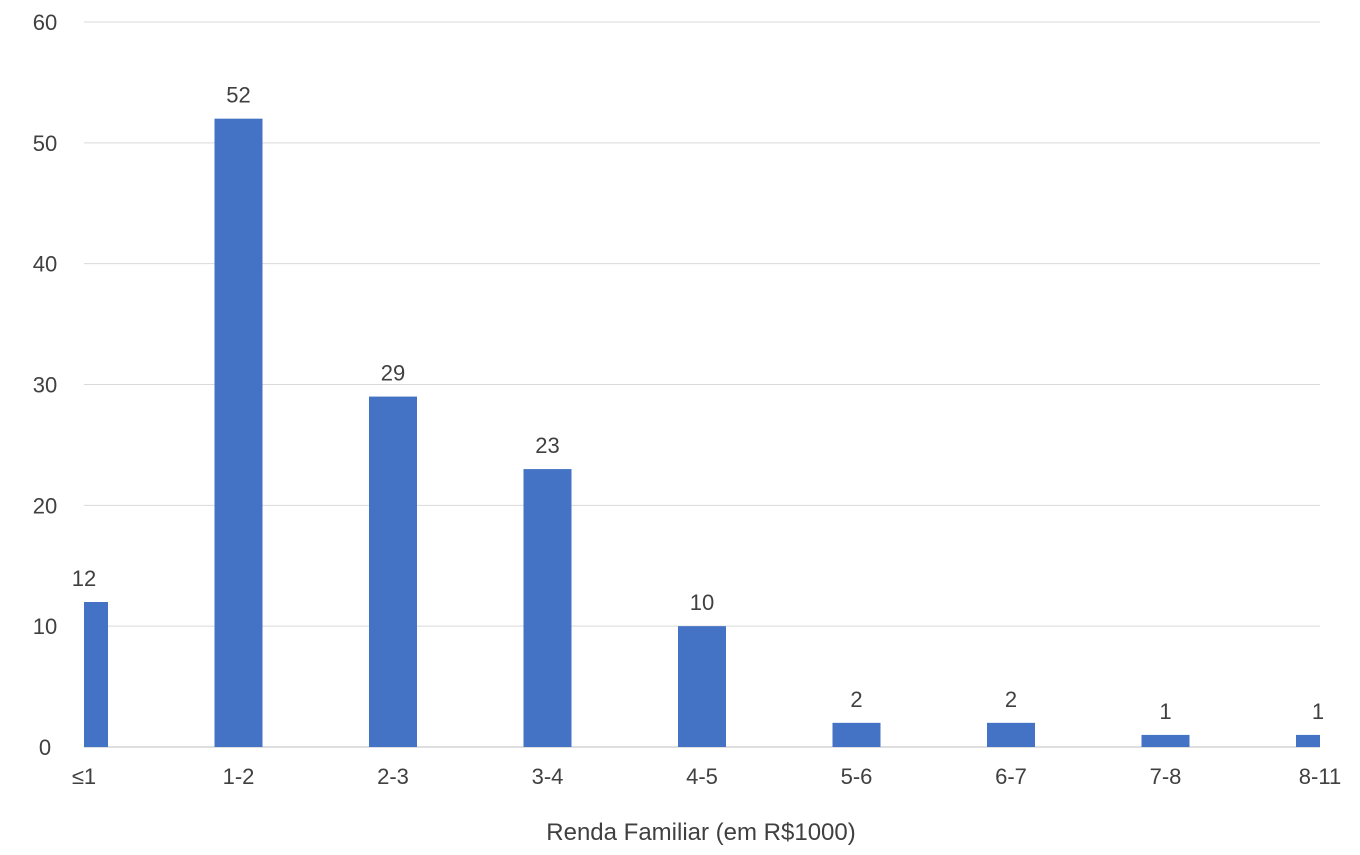  Describe the element at coordinates (45, 22) in the screenshot. I see `y-tick-label: 60` at that location.